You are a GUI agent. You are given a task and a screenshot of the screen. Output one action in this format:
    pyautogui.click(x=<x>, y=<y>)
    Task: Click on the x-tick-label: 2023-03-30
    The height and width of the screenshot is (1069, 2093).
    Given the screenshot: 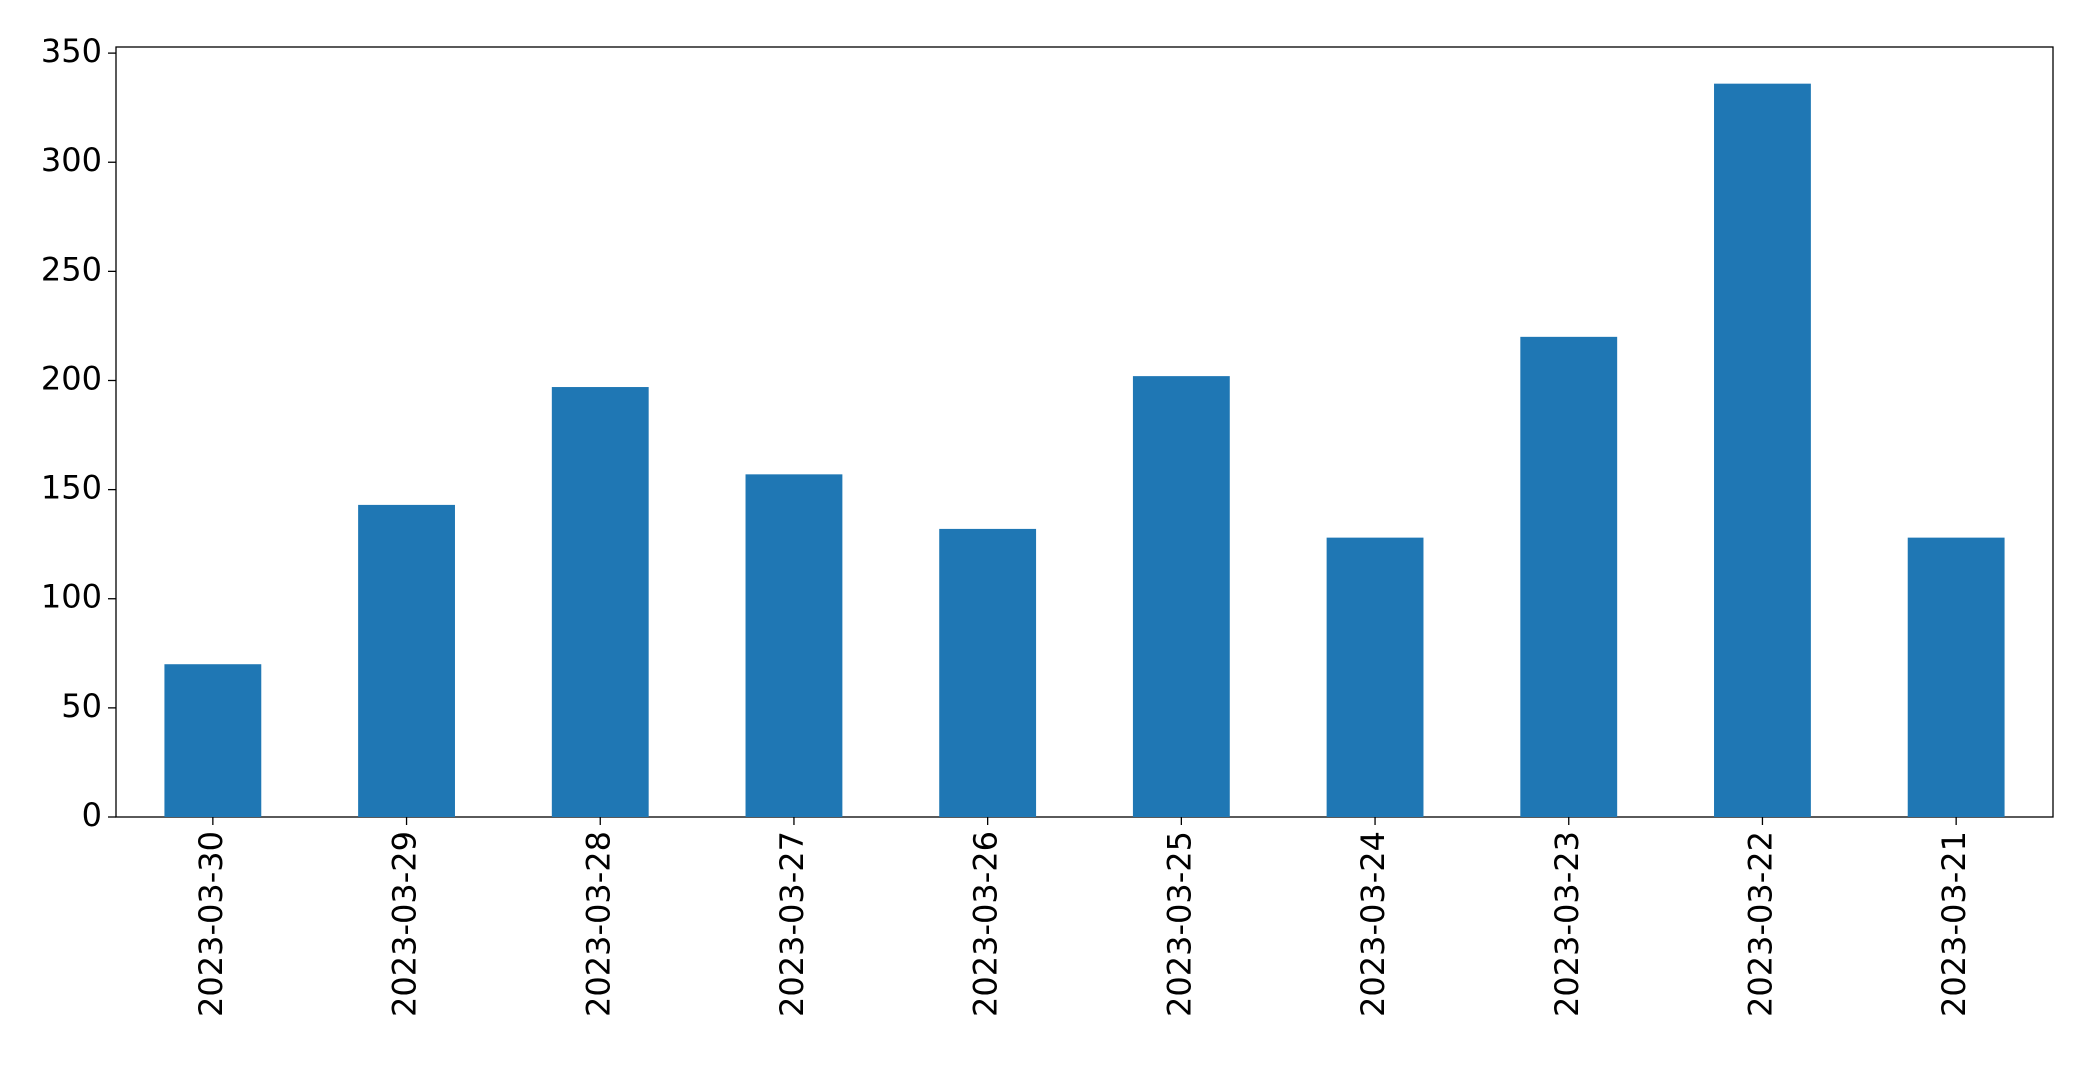 What is the action you would take?
    pyautogui.click(x=211, y=924)
    